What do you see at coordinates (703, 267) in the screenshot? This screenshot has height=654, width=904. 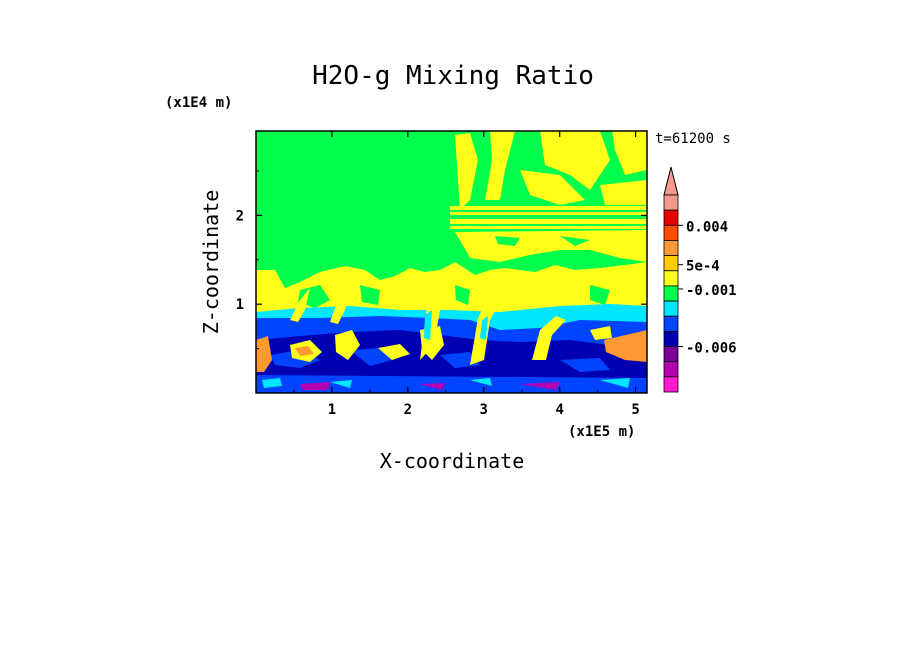 I see `colorbar-tick-label: 5e-4` at bounding box center [703, 267].